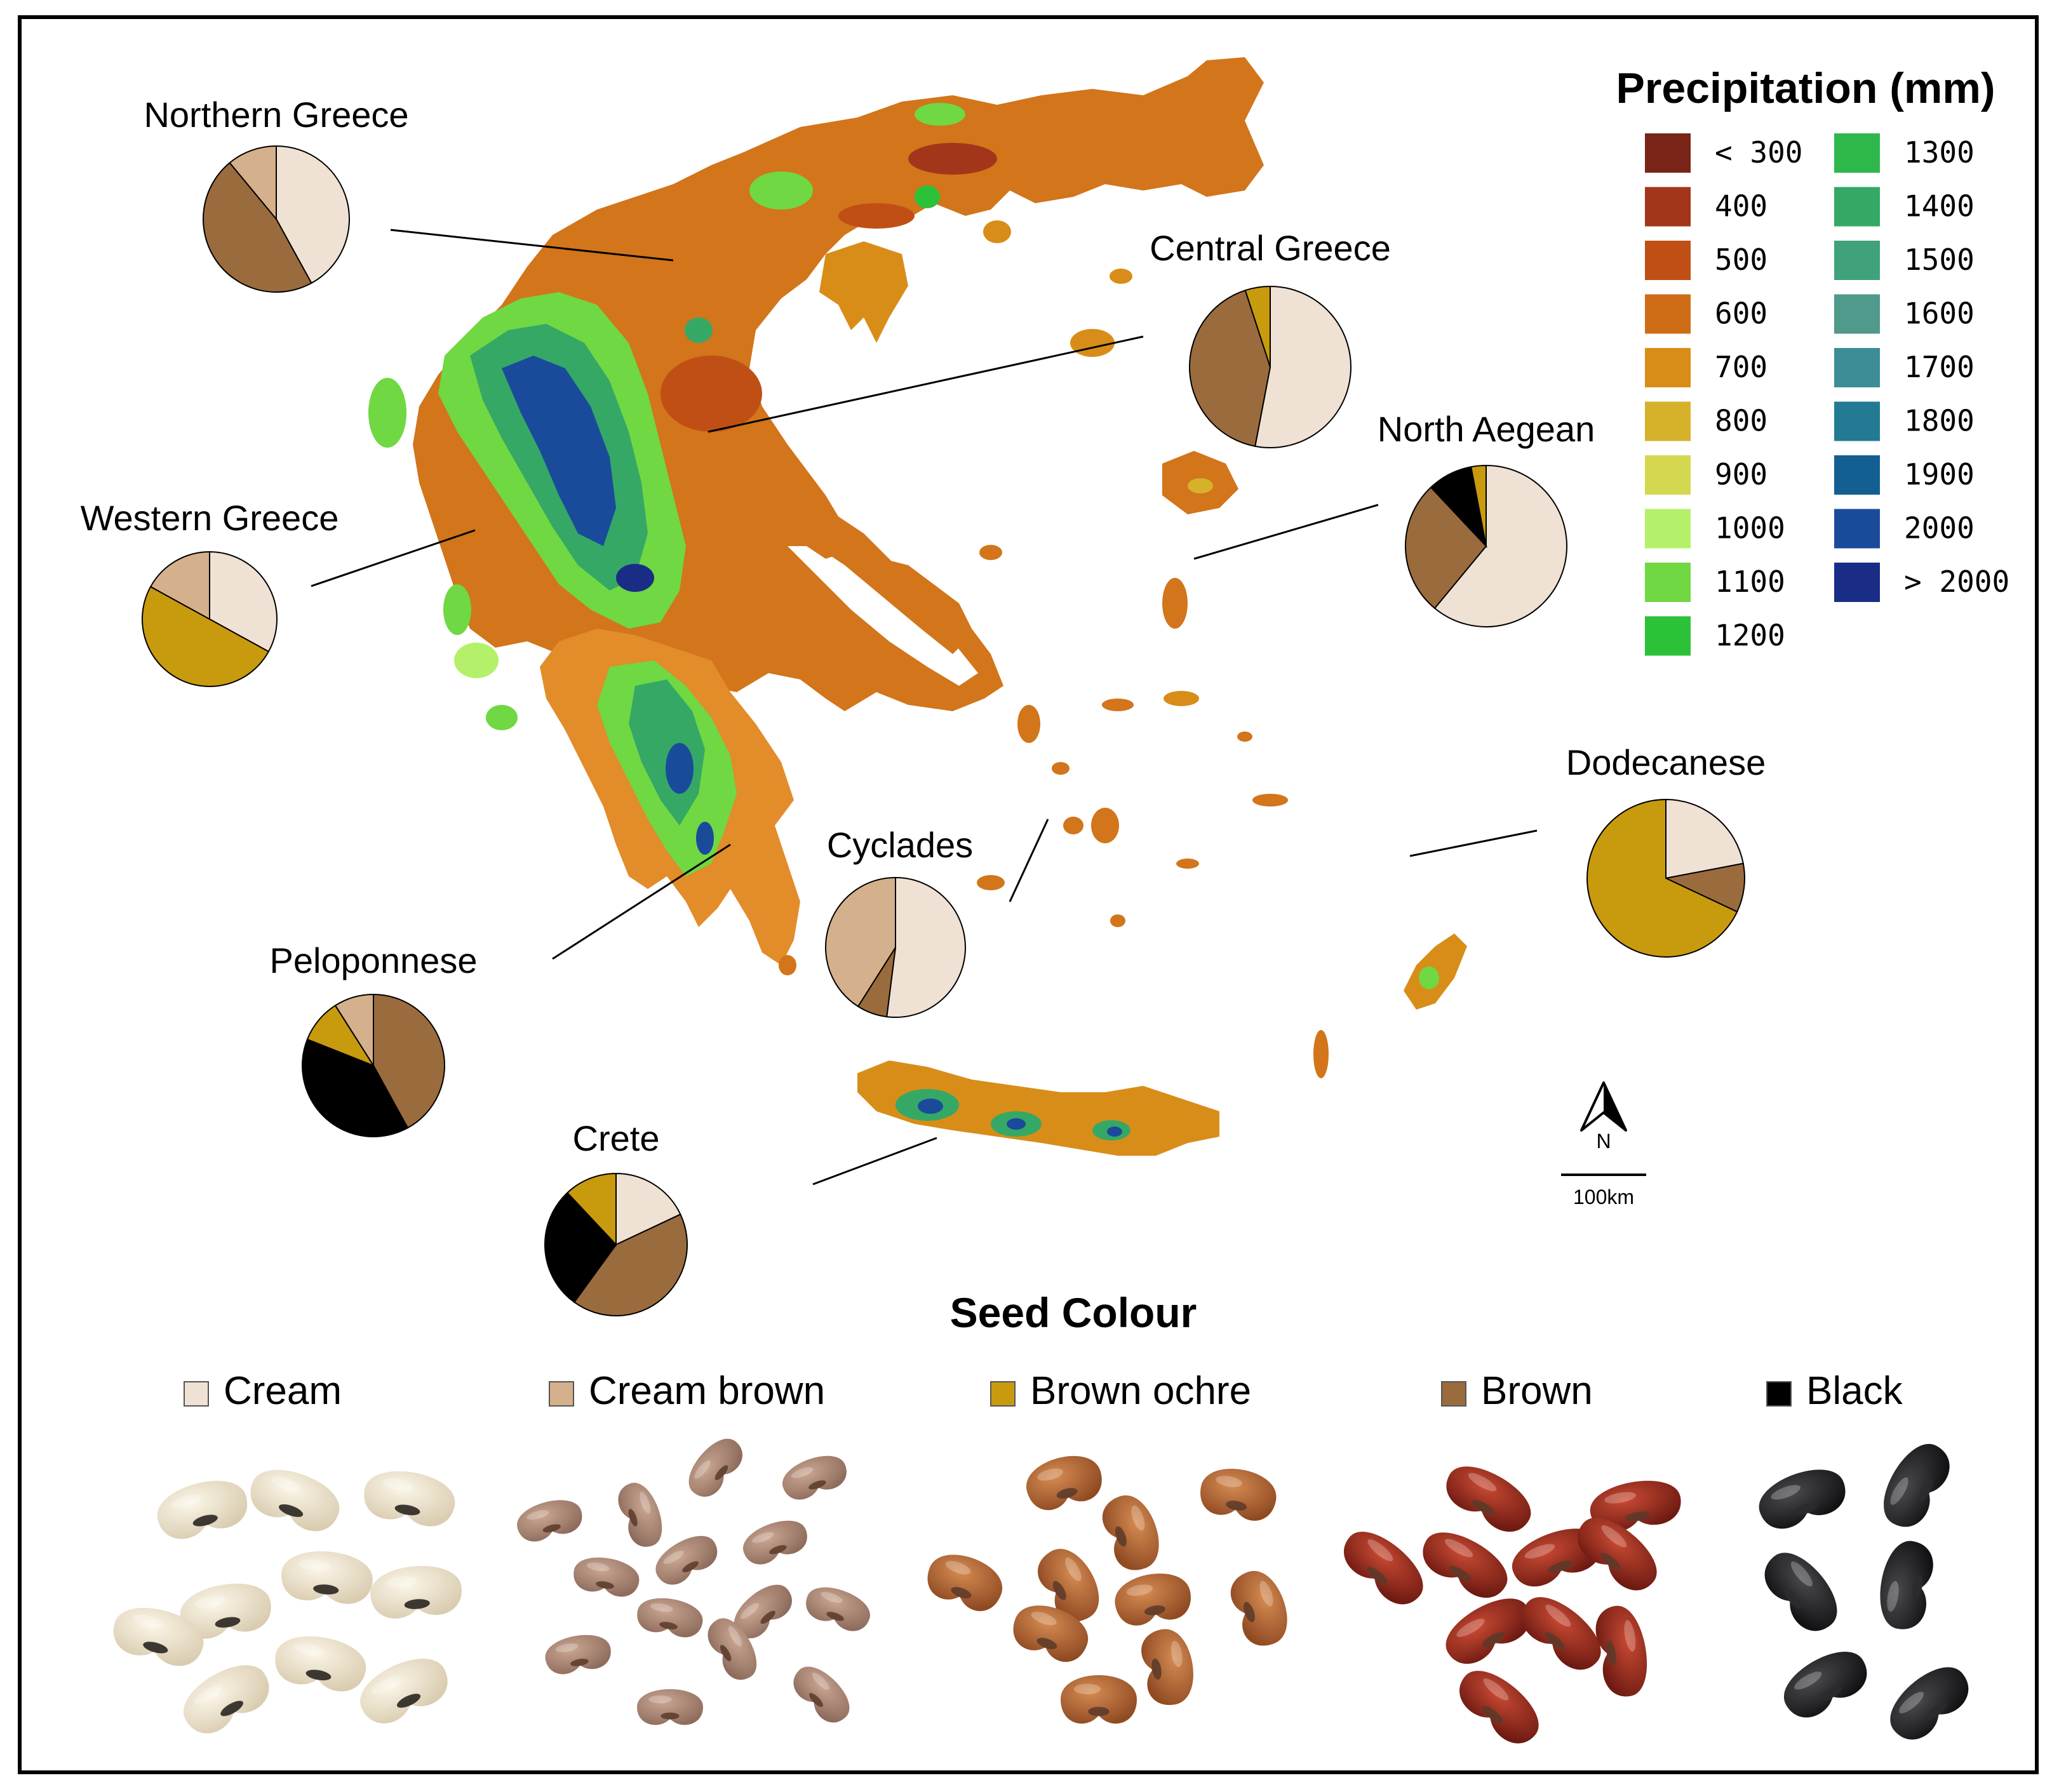 The width and height of the screenshot is (2059, 1792). What do you see at coordinates (1073, 825) in the screenshot?
I see `paros` at bounding box center [1073, 825].